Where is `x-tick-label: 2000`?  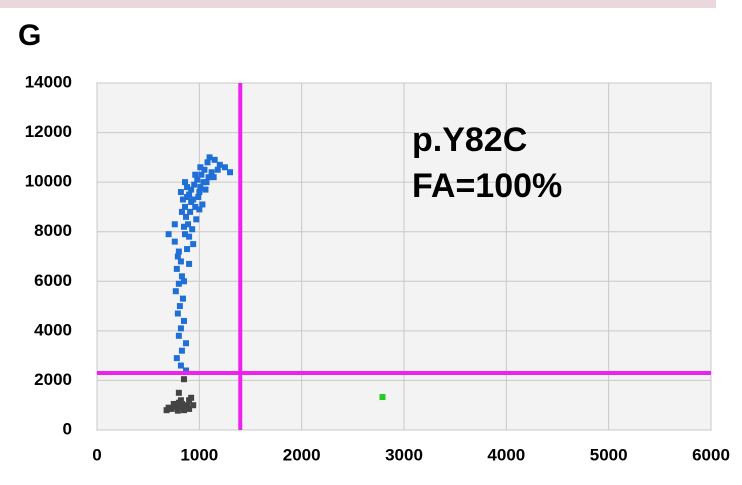 x-tick-label: 2000 is located at coordinates (302, 454).